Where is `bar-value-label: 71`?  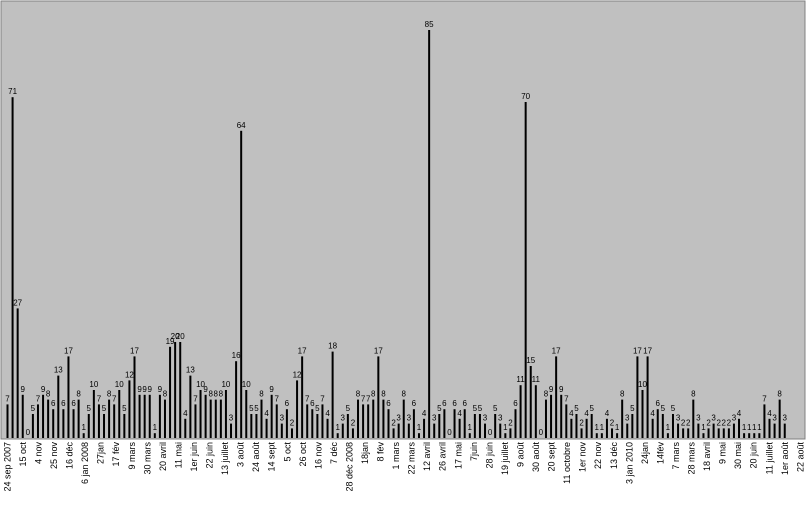
bar-value-label: 71 is located at coordinates (12, 91).